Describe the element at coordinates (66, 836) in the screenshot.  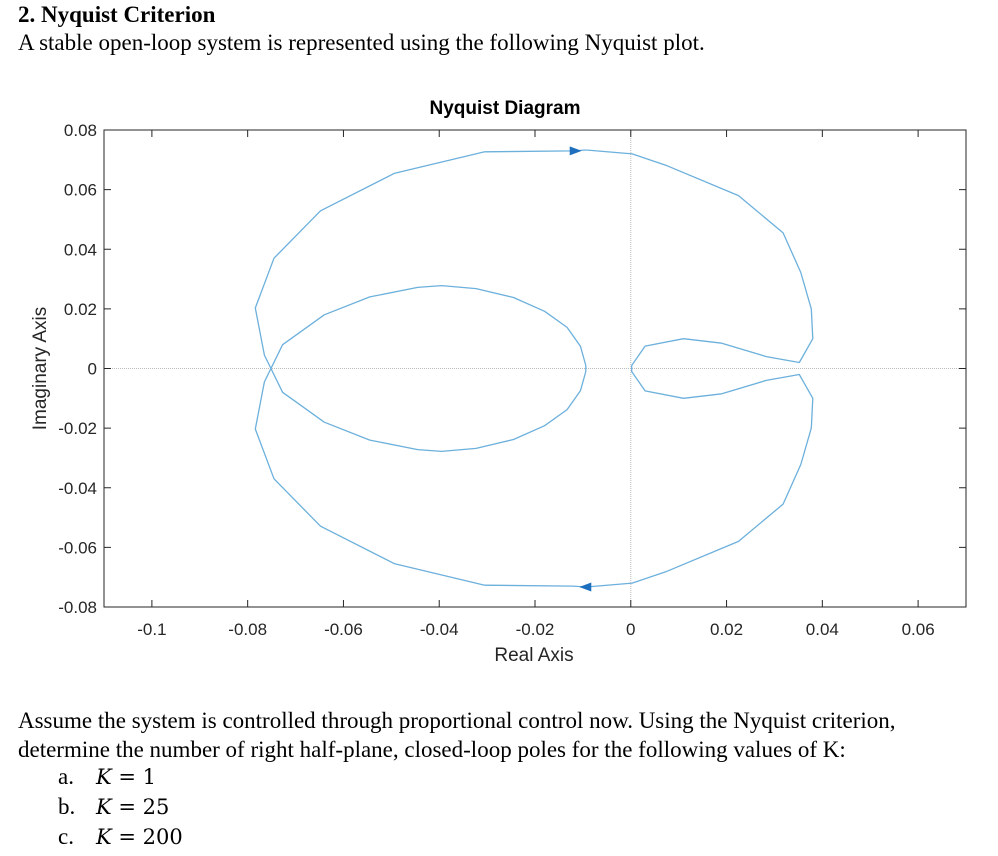
I see `item-label: c.` at that location.